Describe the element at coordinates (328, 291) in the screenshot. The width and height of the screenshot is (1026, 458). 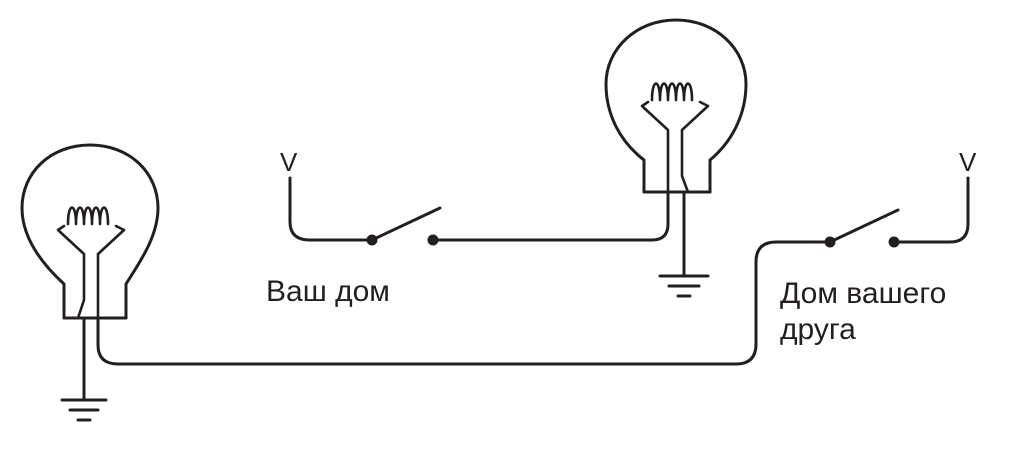
I see `your-house-label: Ваш дом` at that location.